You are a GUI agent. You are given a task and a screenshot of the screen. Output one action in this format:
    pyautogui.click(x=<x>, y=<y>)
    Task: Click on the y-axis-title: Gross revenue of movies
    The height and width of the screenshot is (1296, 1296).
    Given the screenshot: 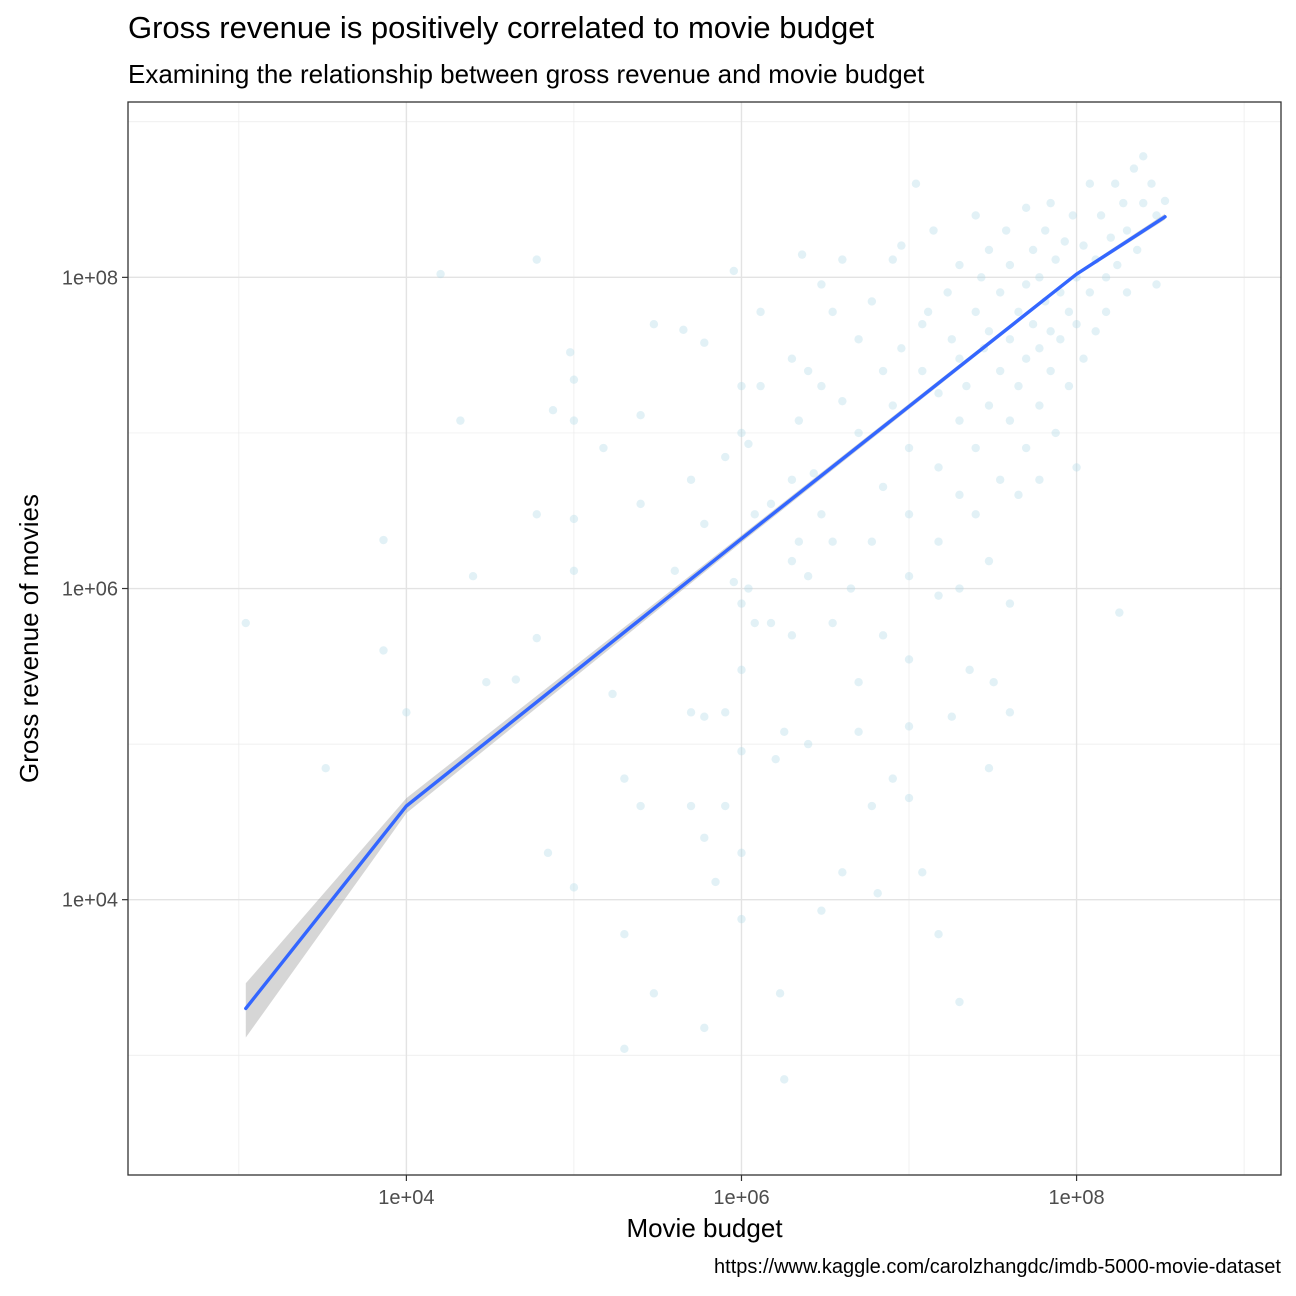 What is the action you would take?
    pyautogui.click(x=29, y=638)
    